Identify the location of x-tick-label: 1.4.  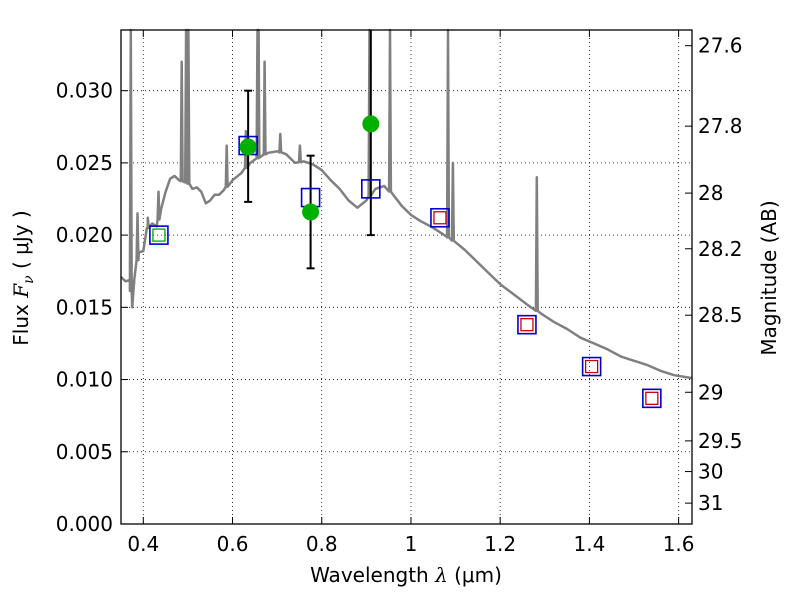
(589, 544).